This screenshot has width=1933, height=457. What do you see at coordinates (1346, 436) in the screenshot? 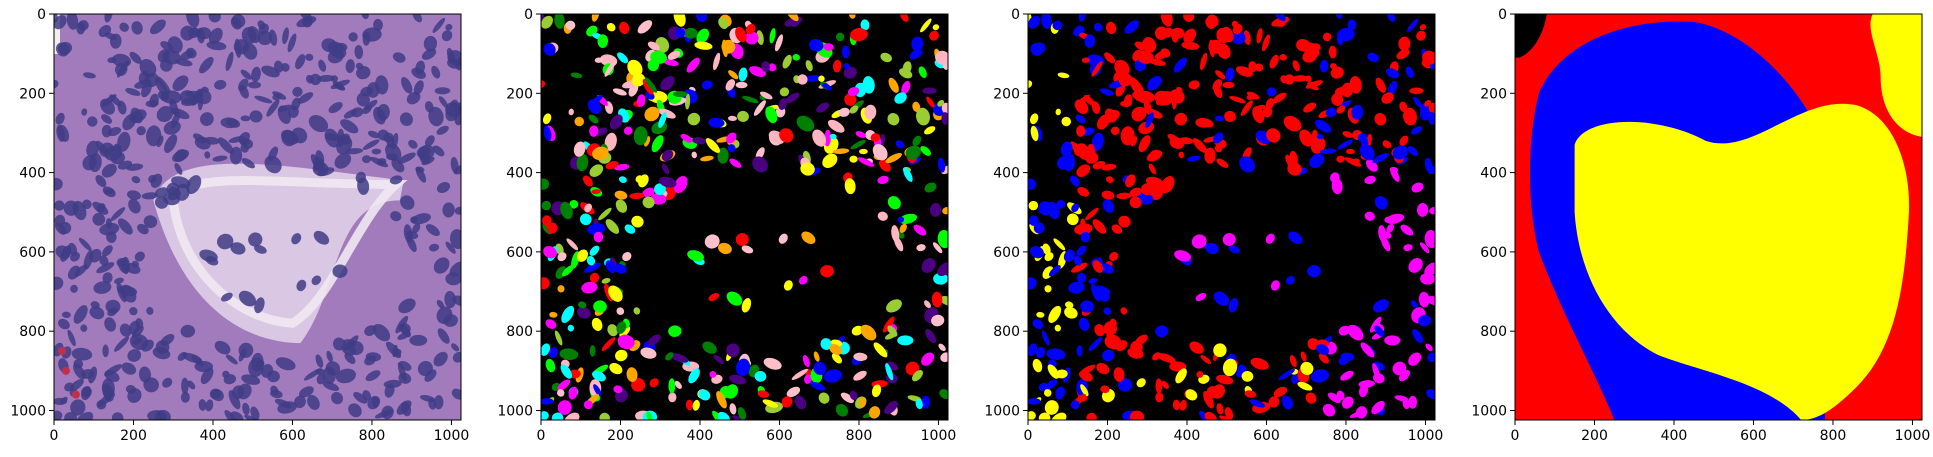
I see `x-tick-label: 800` at bounding box center [1346, 436].